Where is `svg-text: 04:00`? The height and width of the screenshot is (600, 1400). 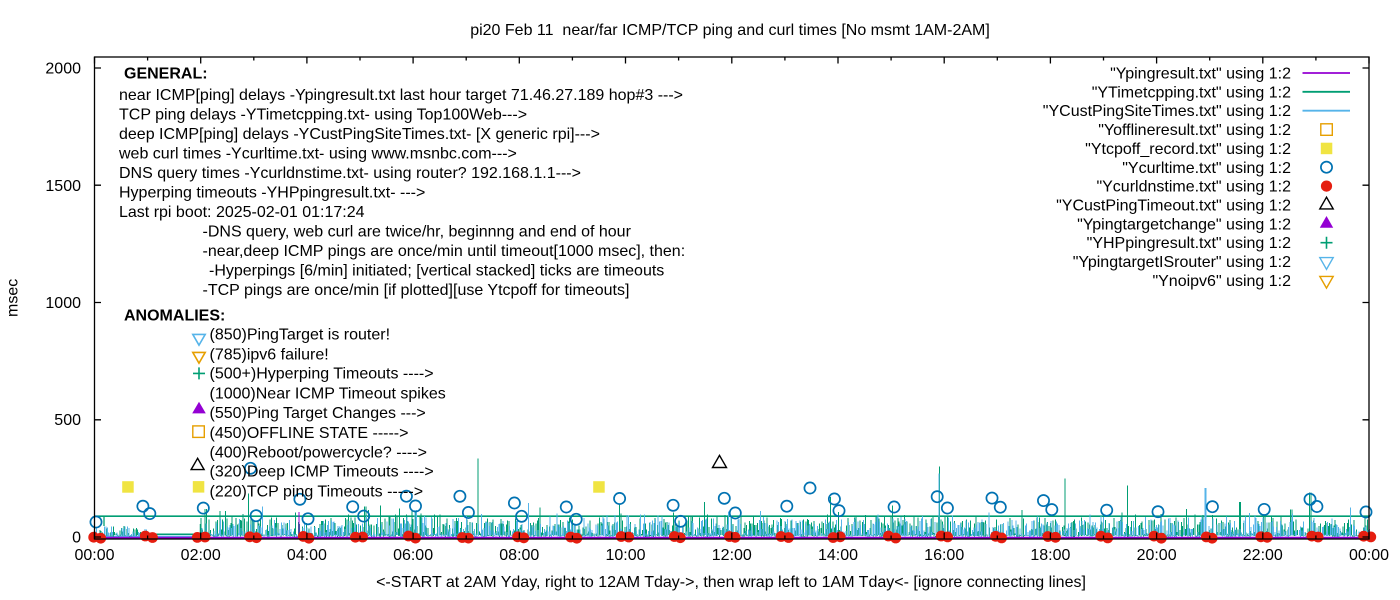
svg-text: 04:00 is located at coordinates (307, 555).